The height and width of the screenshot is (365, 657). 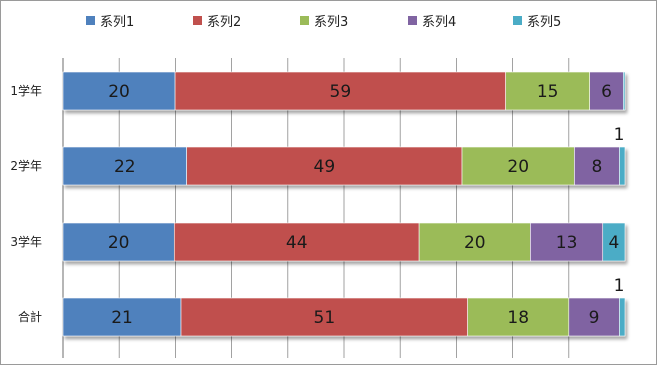 I want to click on legend-label: 系列4, so click(x=439, y=22).